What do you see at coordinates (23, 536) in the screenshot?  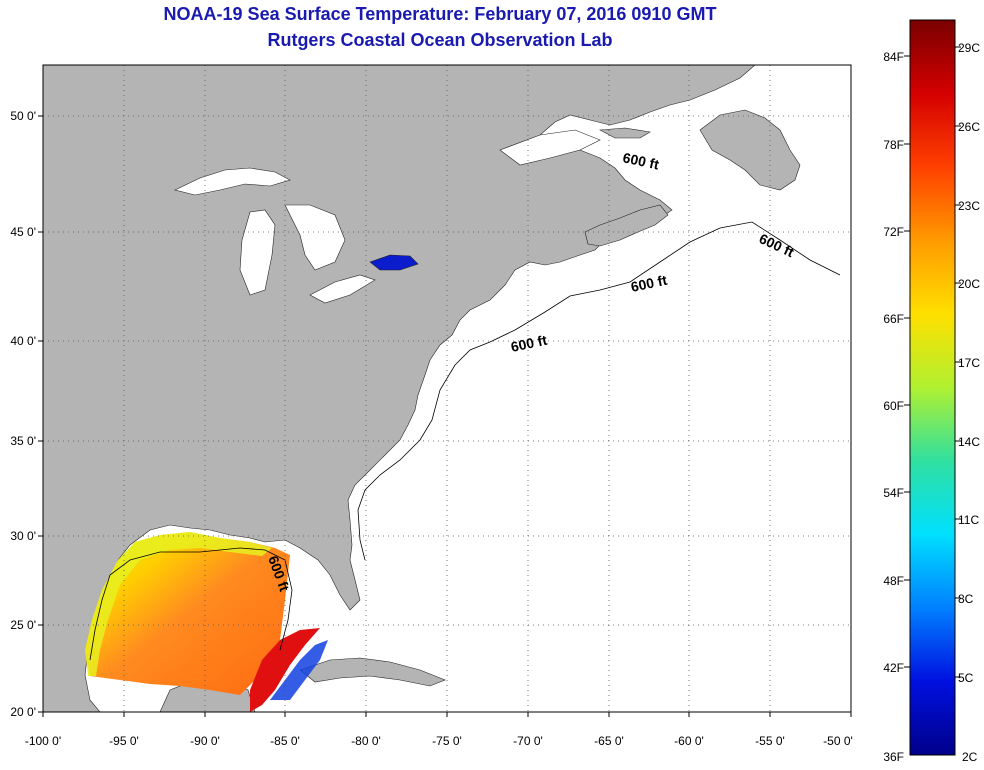 I see `lat-tick-label: 30 0'` at bounding box center [23, 536].